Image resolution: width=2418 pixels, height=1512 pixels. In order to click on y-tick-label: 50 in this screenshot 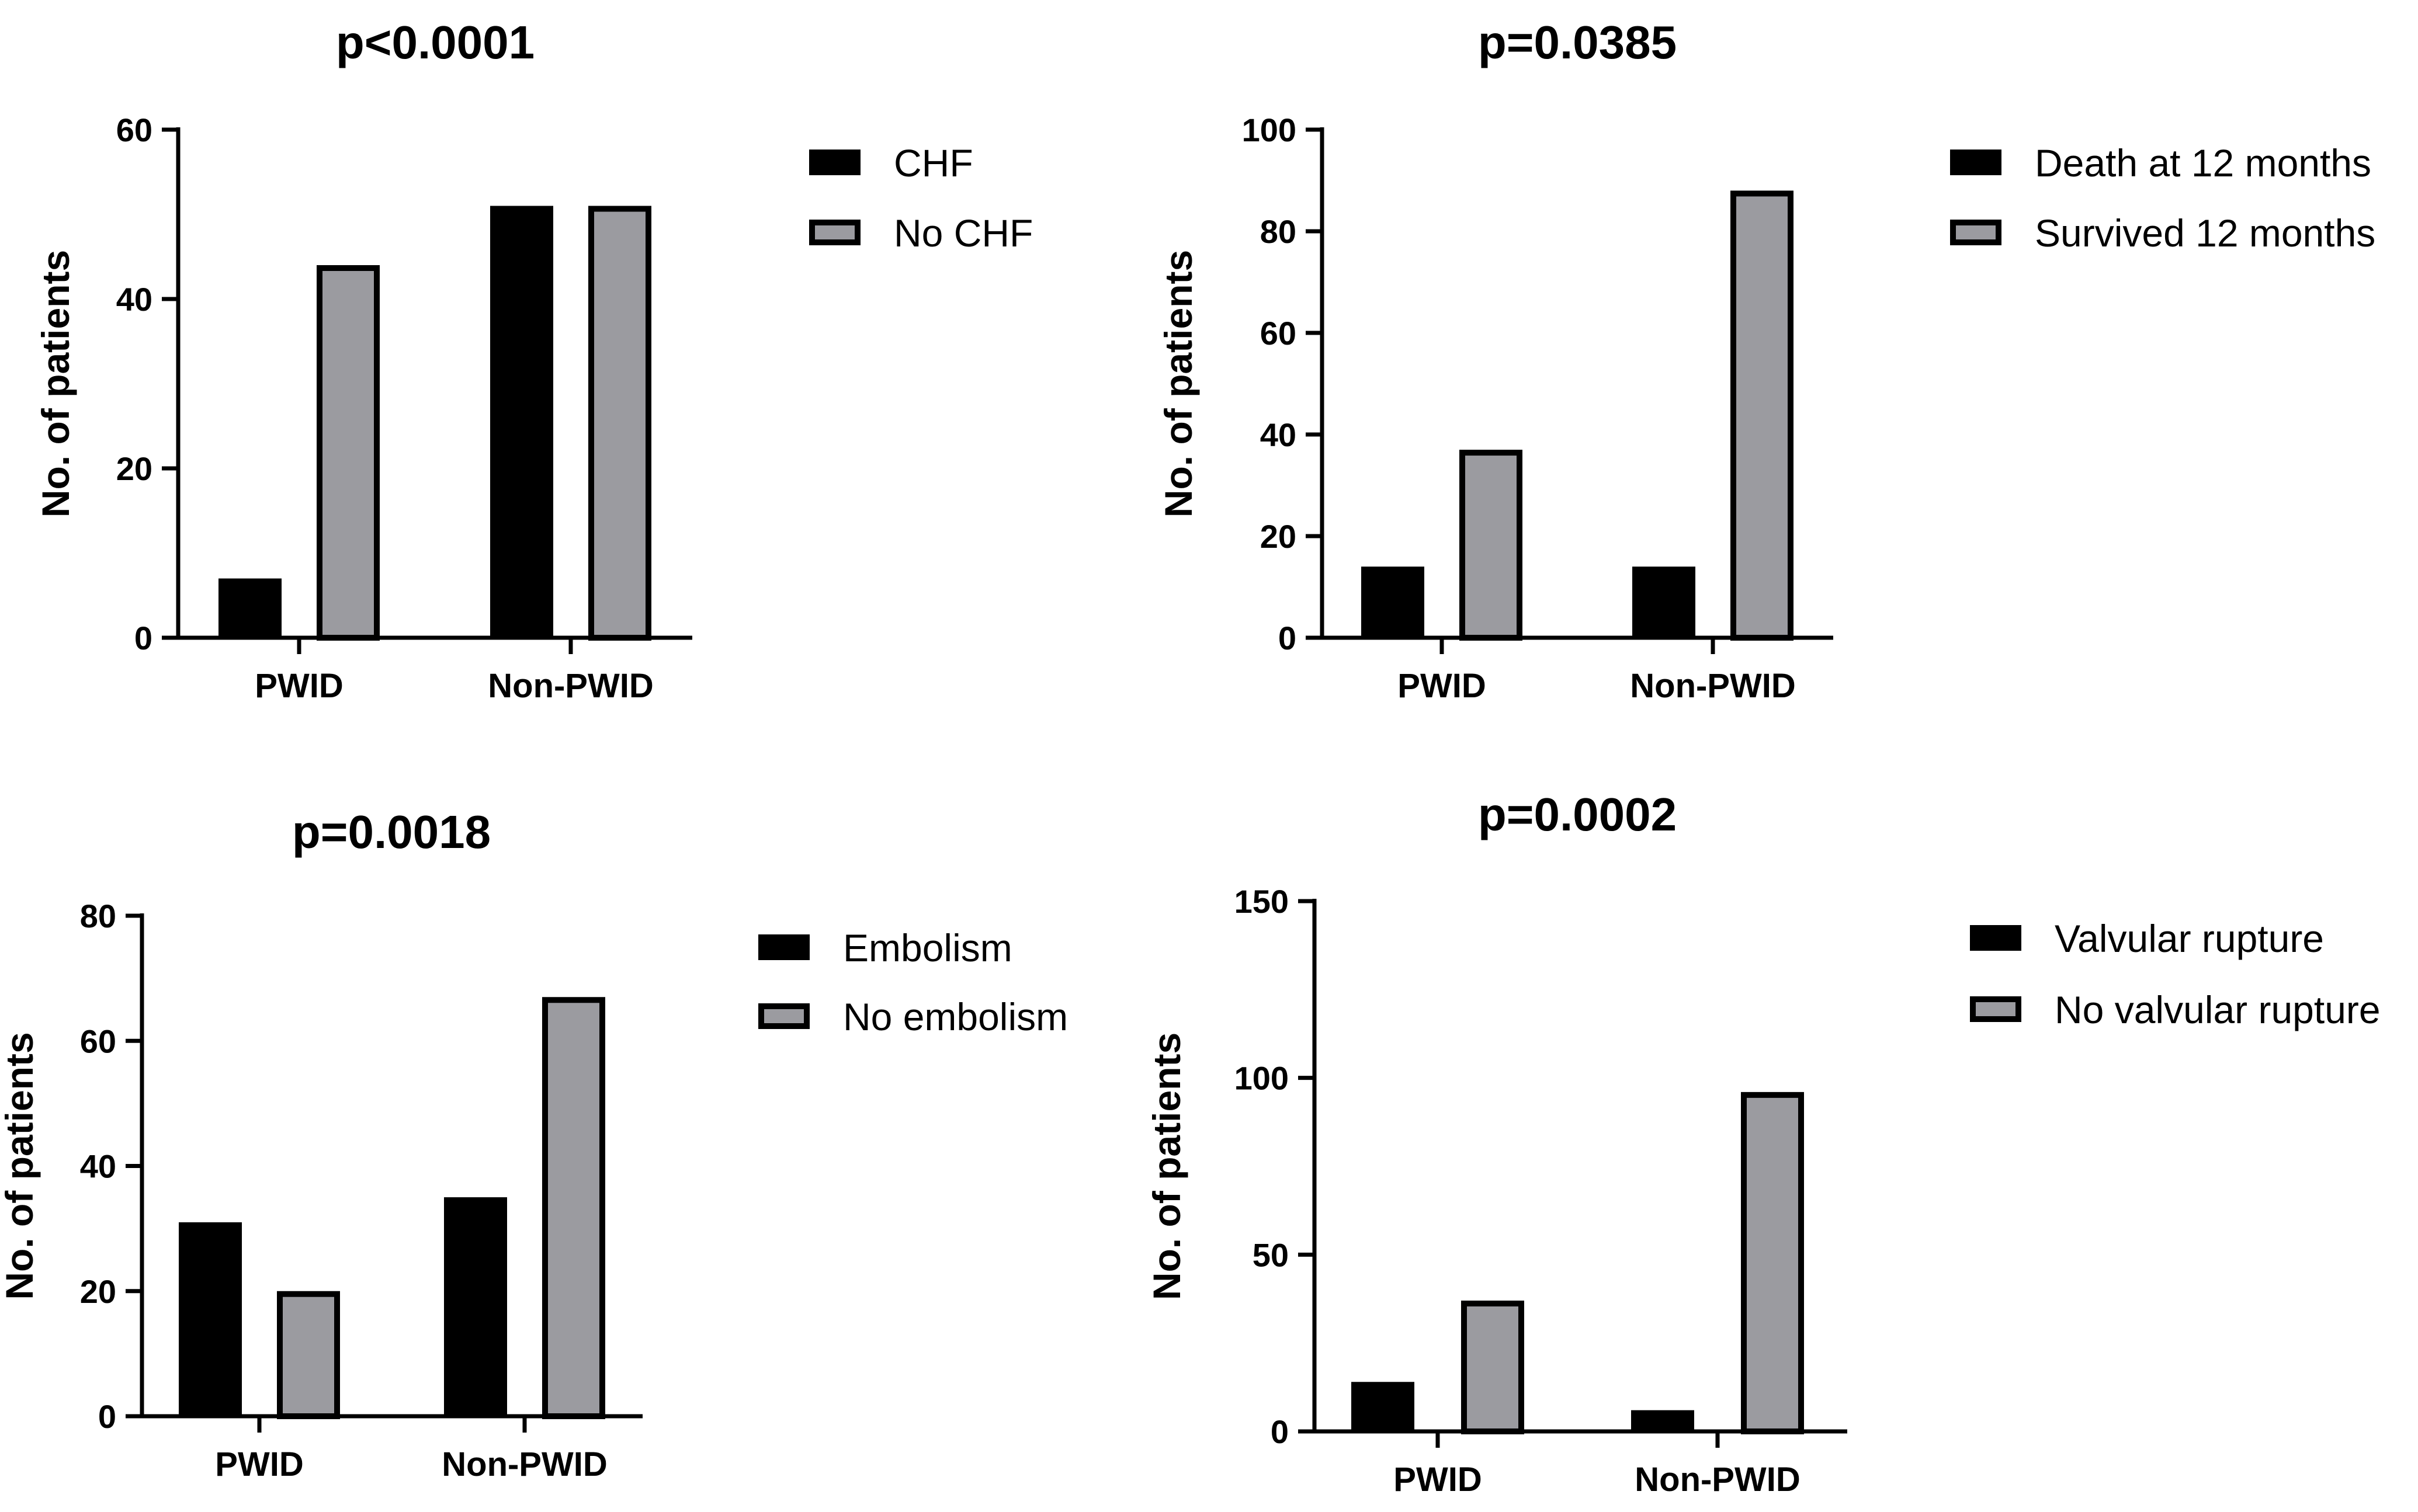, I will do `click(1271, 1254)`.